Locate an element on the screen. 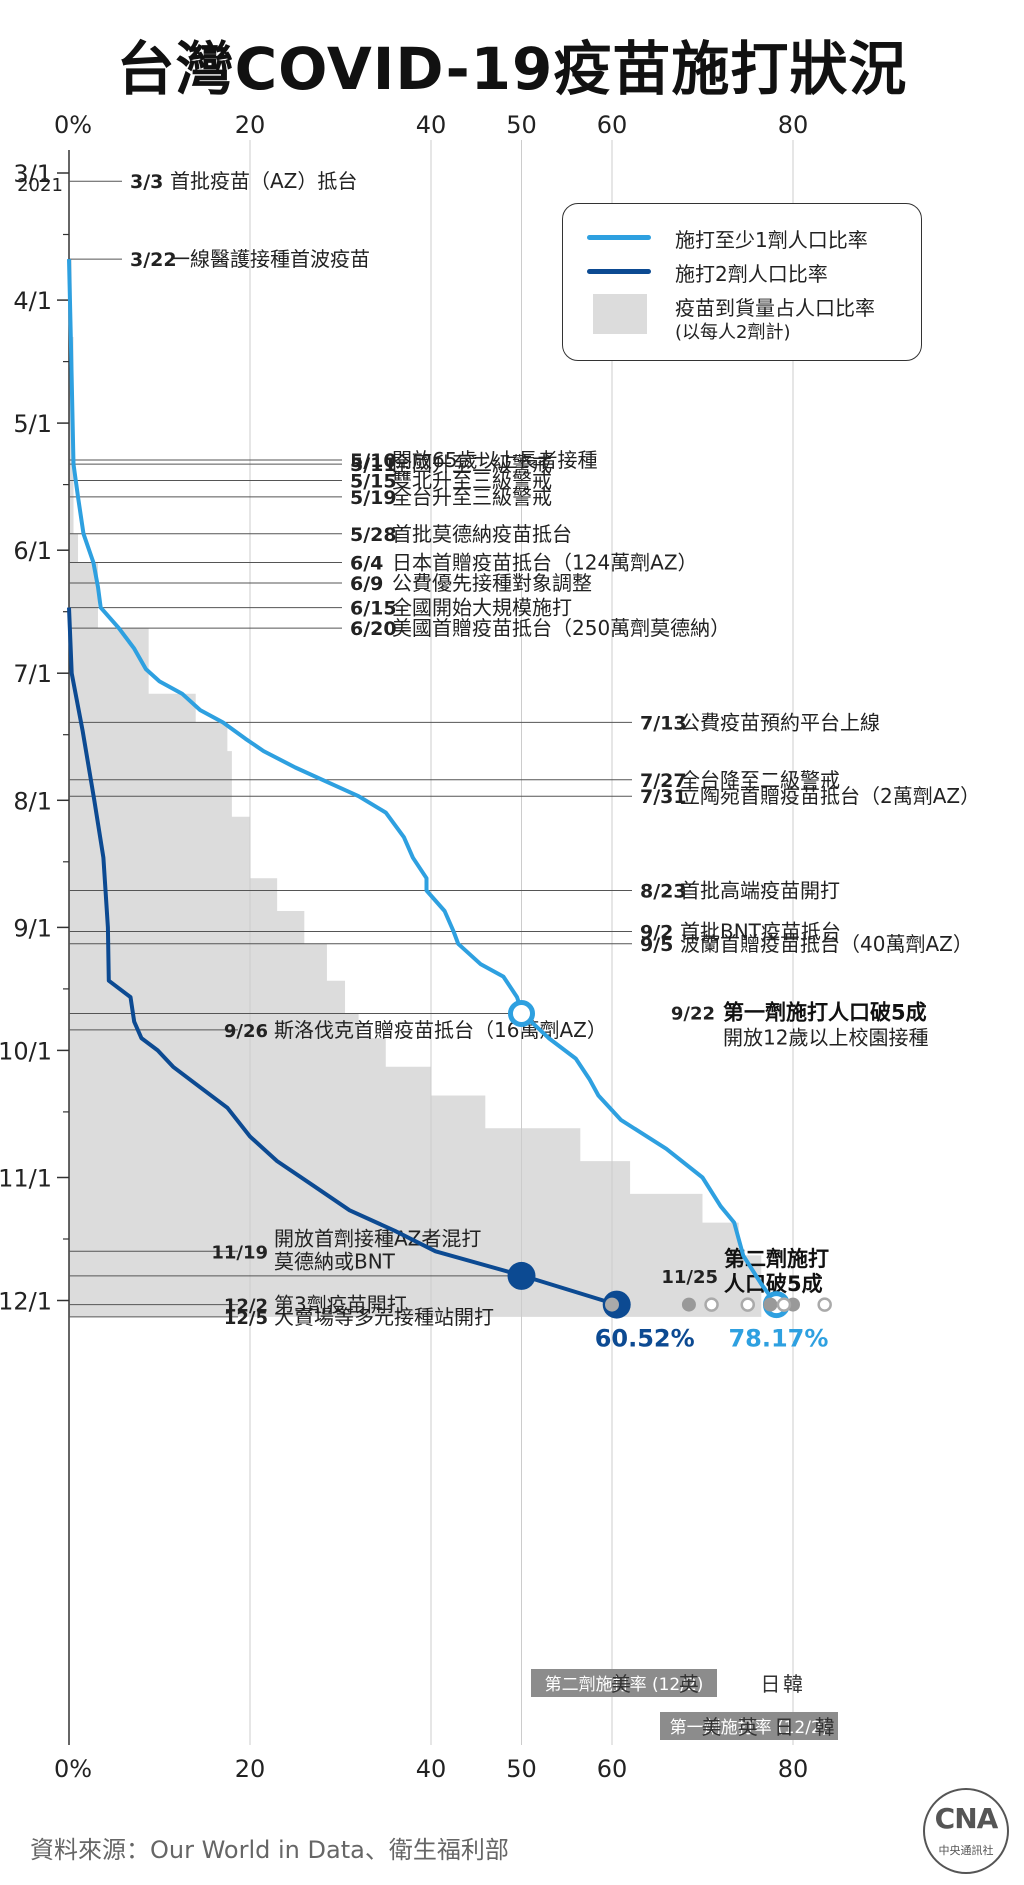 The image size is (1024, 1885). compare-dose2-dot-英 is located at coordinates (688, 1304).